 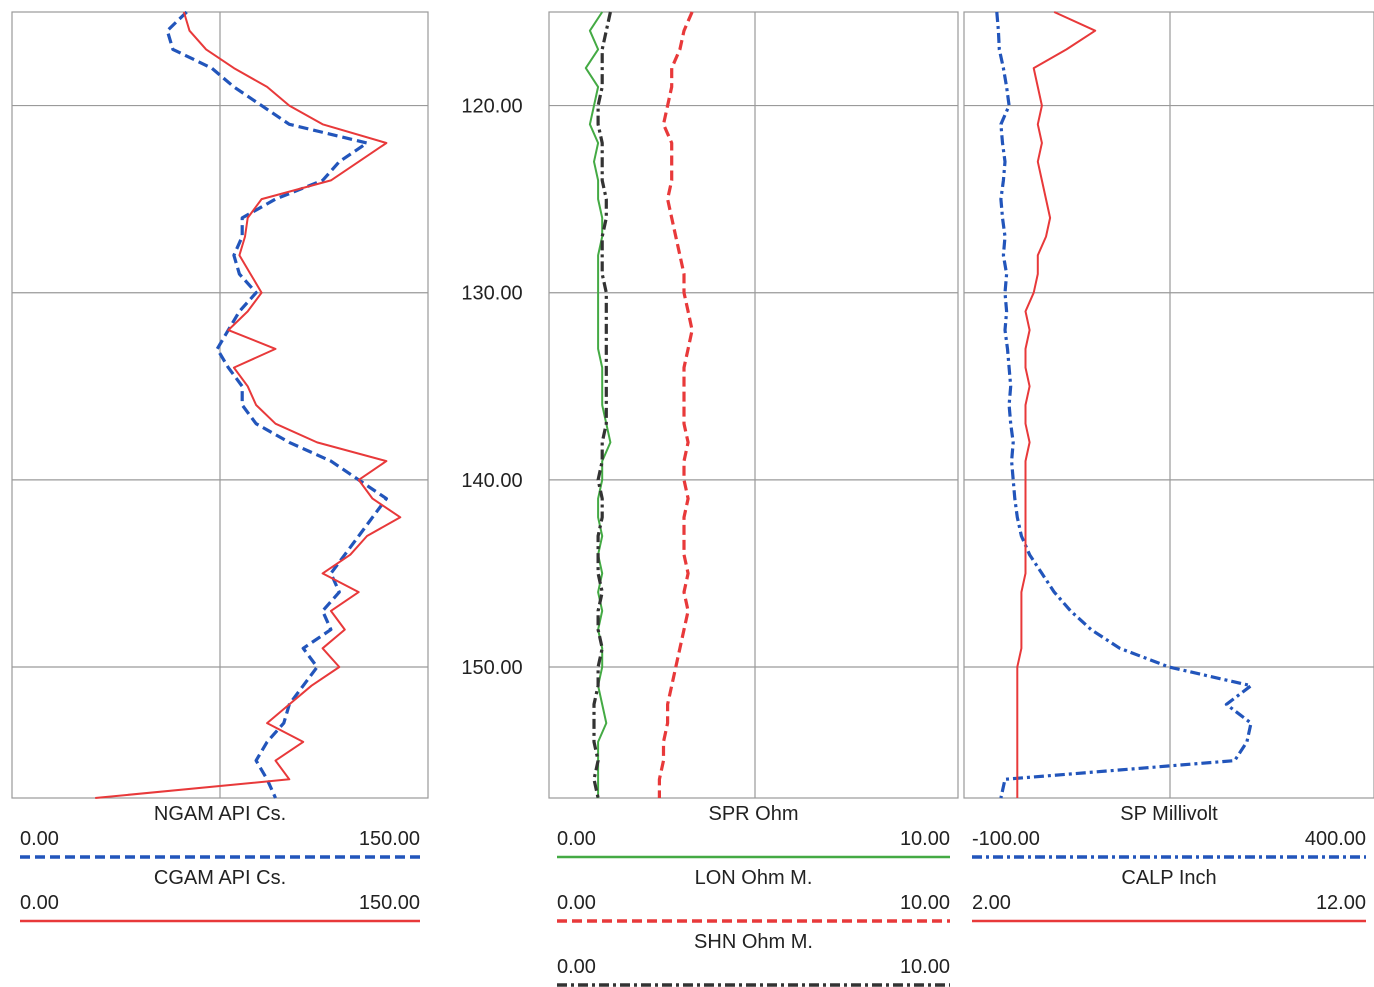 I want to click on curve-ngam, so click(x=276, y=404).